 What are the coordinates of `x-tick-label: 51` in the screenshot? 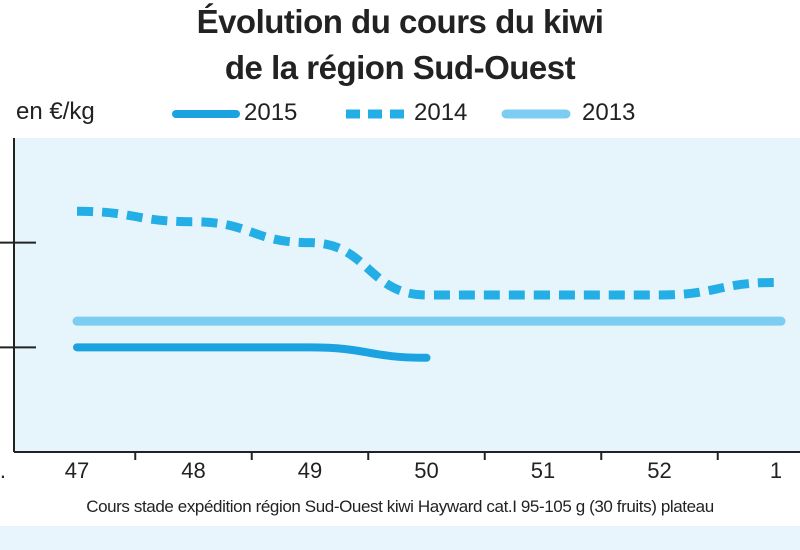 It's located at (543, 470).